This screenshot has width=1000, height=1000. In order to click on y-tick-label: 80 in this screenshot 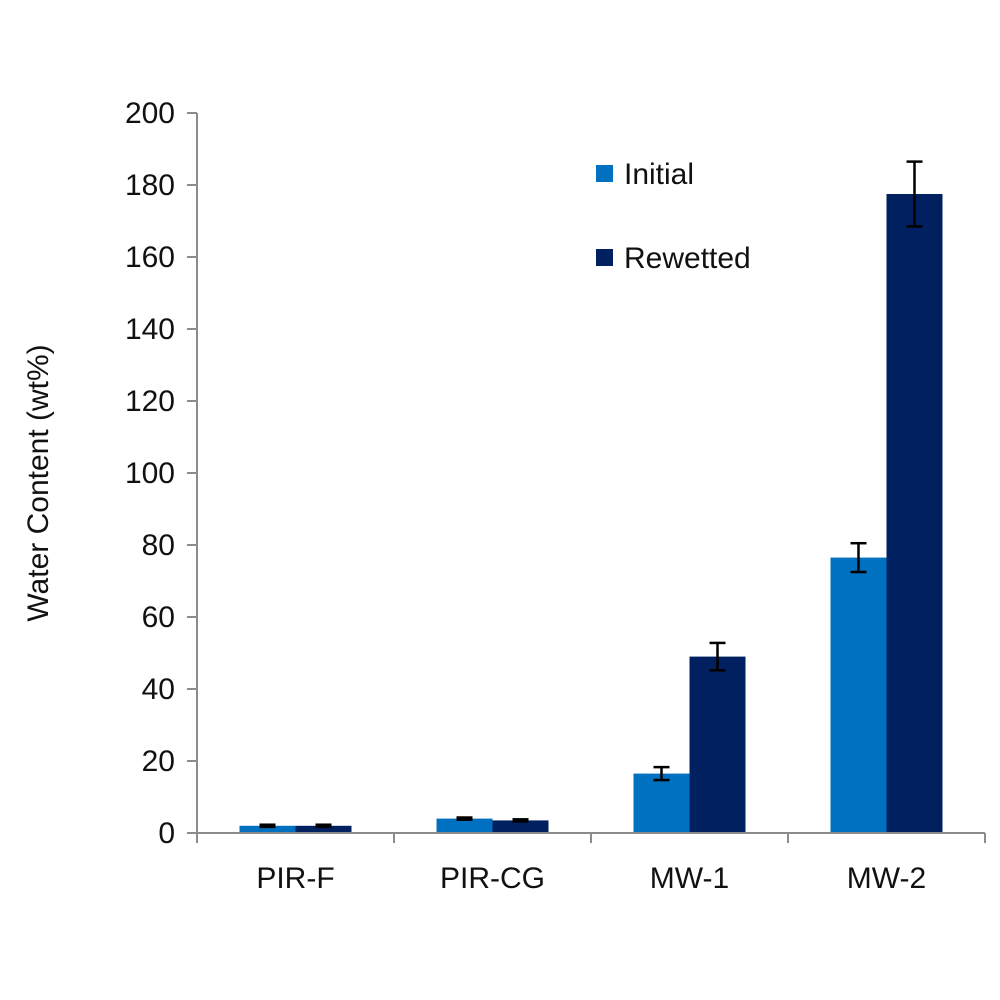, I will do `click(158, 545)`.